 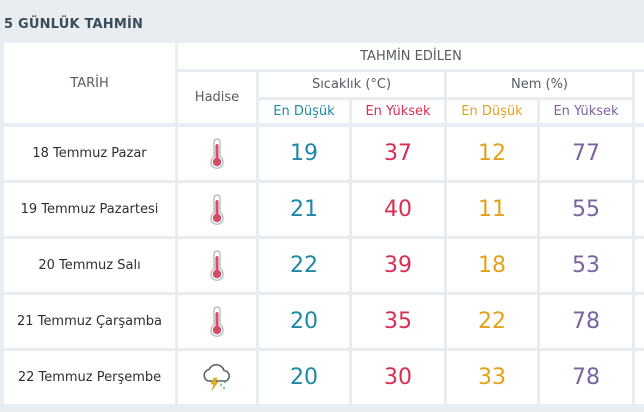 I want to click on forecast-title: 5 GÜNLÜK TAHMİN, so click(x=74, y=24).